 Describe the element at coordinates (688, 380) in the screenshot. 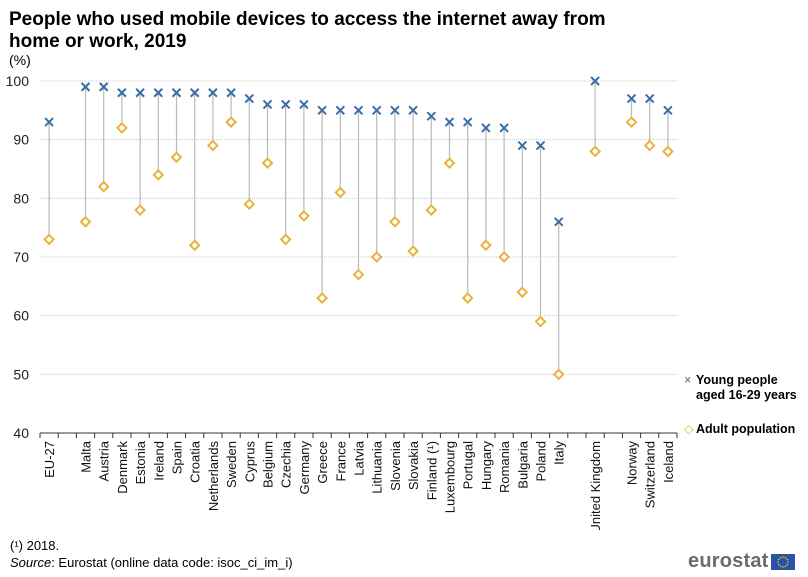

I see `legend-x-marker-icon: ×` at that location.